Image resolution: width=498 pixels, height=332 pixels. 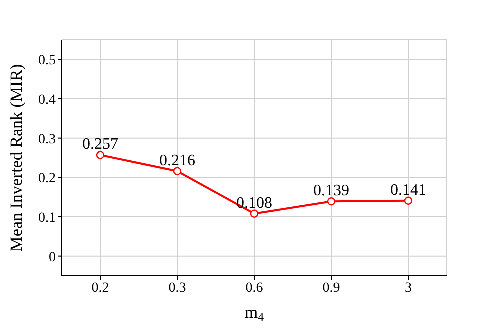 I want to click on data-label: 0.257, so click(x=100, y=145).